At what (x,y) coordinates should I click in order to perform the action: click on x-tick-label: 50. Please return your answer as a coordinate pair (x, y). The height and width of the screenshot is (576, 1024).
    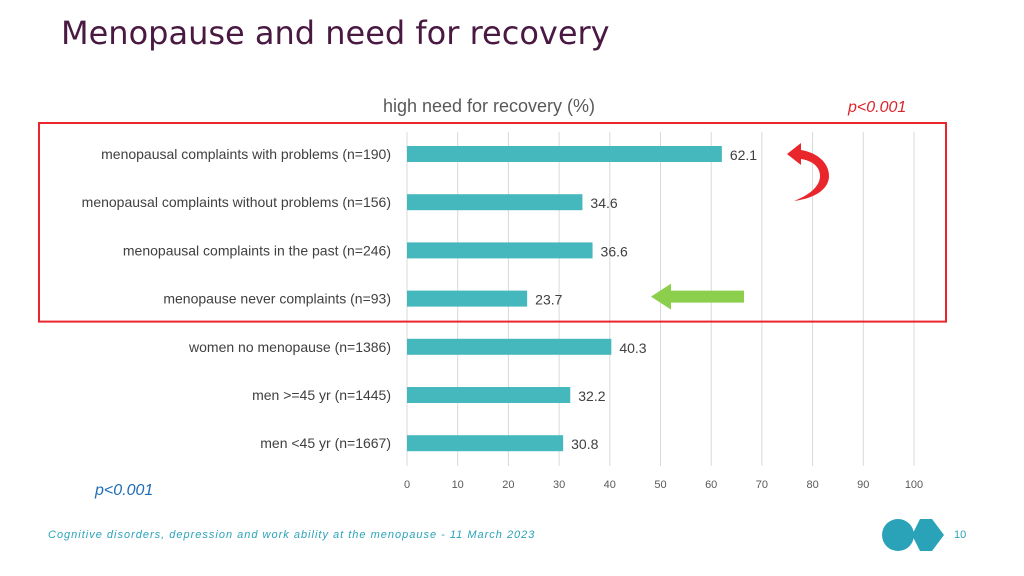
    Looking at the image, I should click on (660, 485).